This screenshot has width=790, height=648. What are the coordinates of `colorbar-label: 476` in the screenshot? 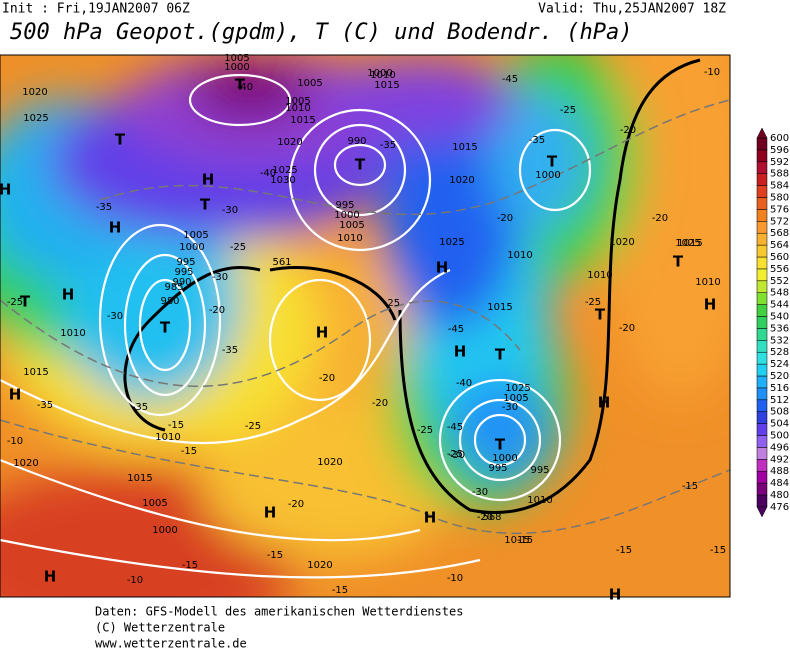 It's located at (779, 507).